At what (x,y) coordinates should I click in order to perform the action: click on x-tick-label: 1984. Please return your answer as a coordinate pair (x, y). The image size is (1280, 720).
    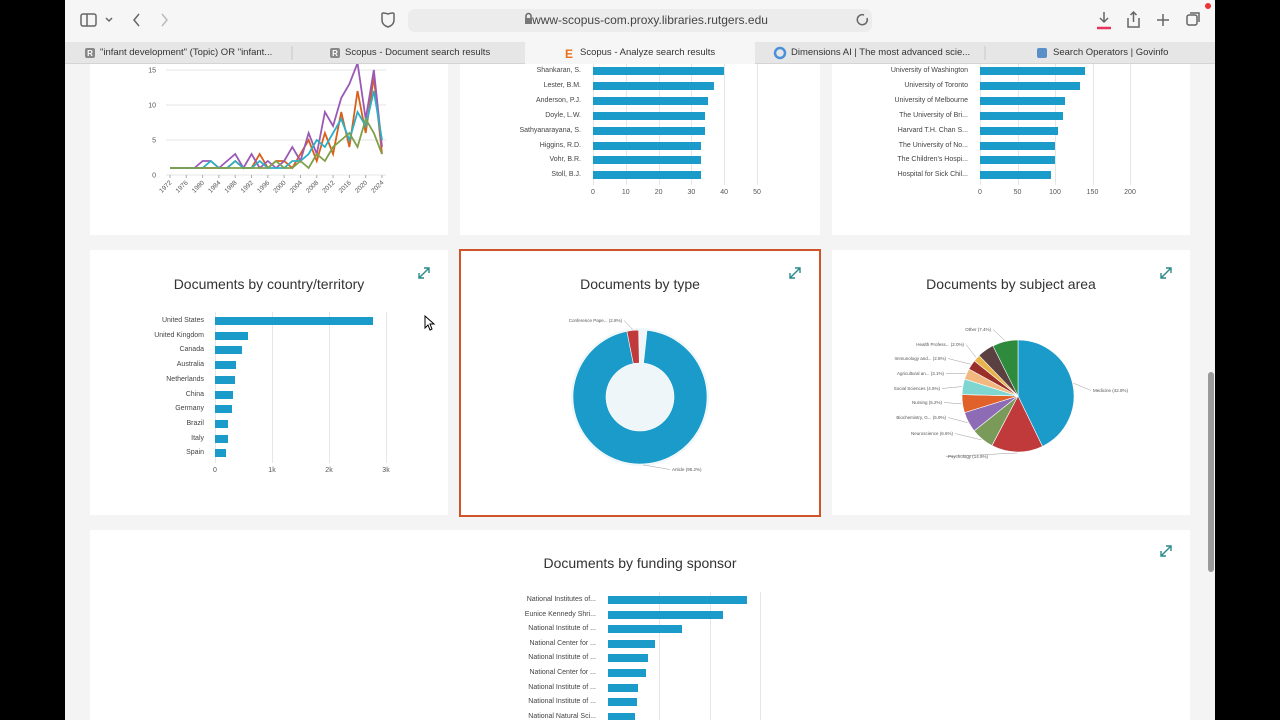
    Looking at the image, I should click on (214, 186).